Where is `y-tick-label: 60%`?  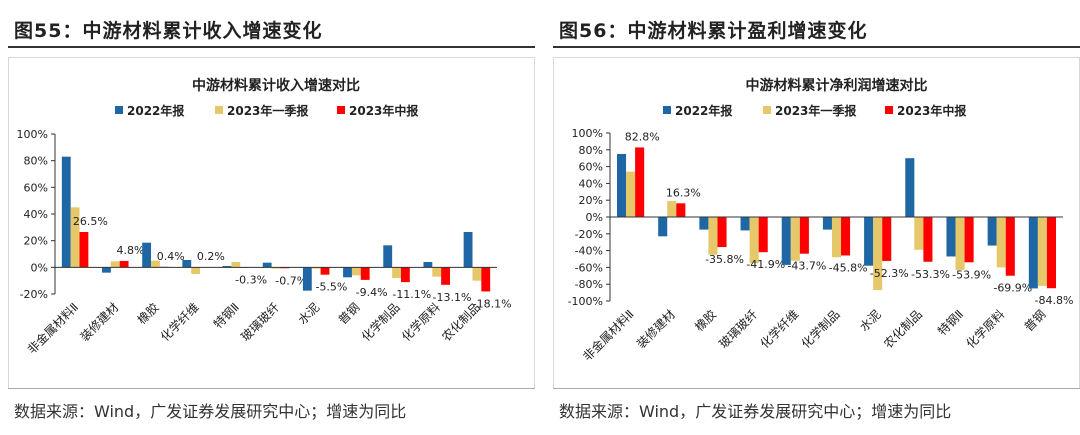
y-tick-label: 60% is located at coordinates (591, 167).